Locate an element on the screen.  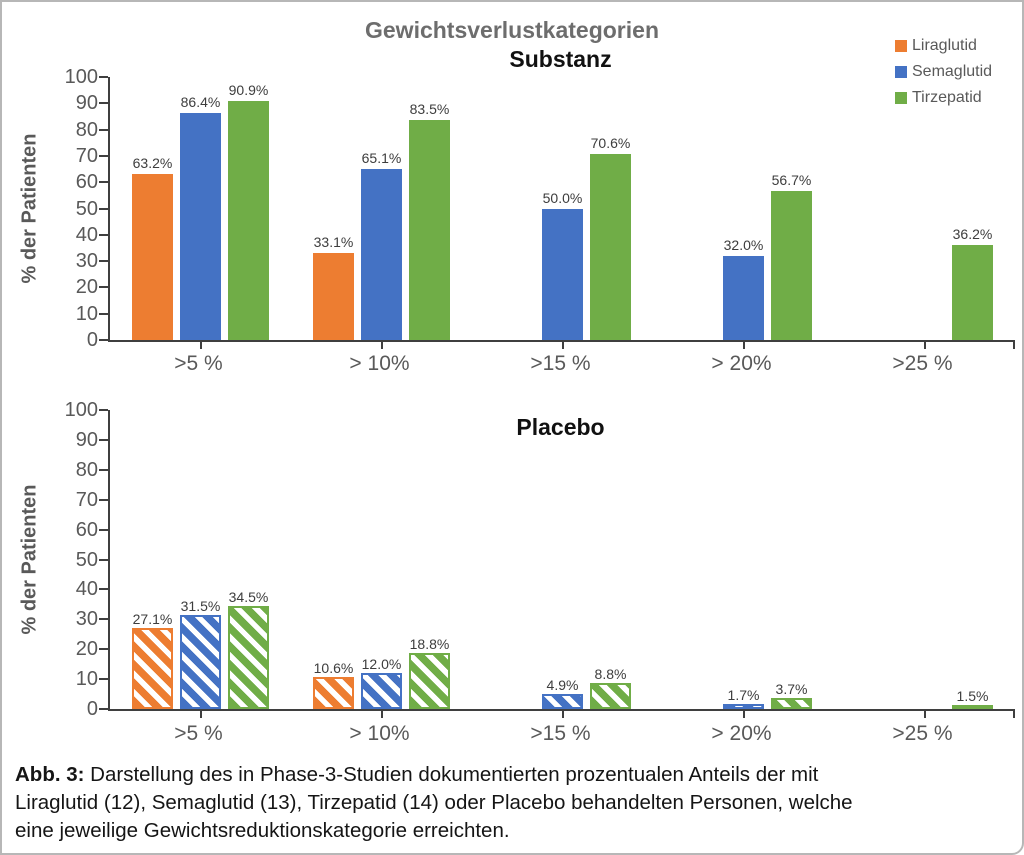
bar-slot: 31.5% is located at coordinates (200, 559).